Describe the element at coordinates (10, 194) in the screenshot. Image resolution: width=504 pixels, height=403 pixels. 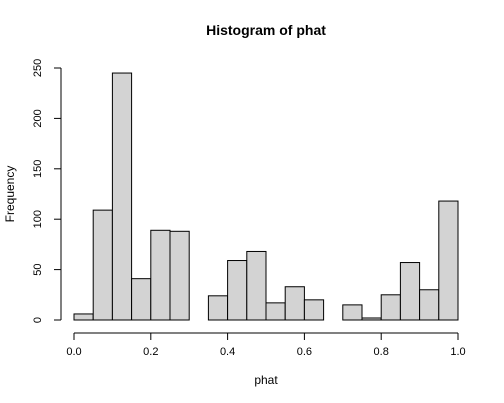
I see `y-axis-label: Frequency` at that location.